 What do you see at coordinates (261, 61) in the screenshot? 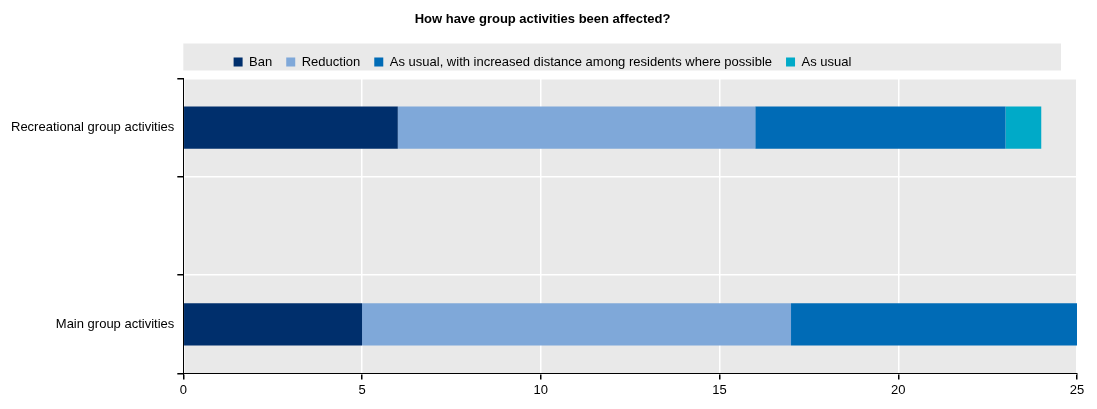
I see `legend-label: Ban` at bounding box center [261, 61].